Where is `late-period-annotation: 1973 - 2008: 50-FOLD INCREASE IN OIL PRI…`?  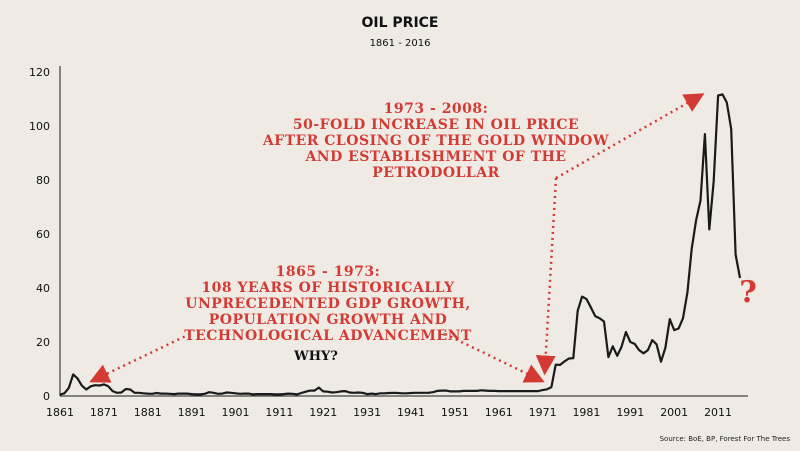 late-period-annotation: 1973 - 2008: 50-FOLD INCREASE IN OIL PRI… is located at coordinates (435, 141).